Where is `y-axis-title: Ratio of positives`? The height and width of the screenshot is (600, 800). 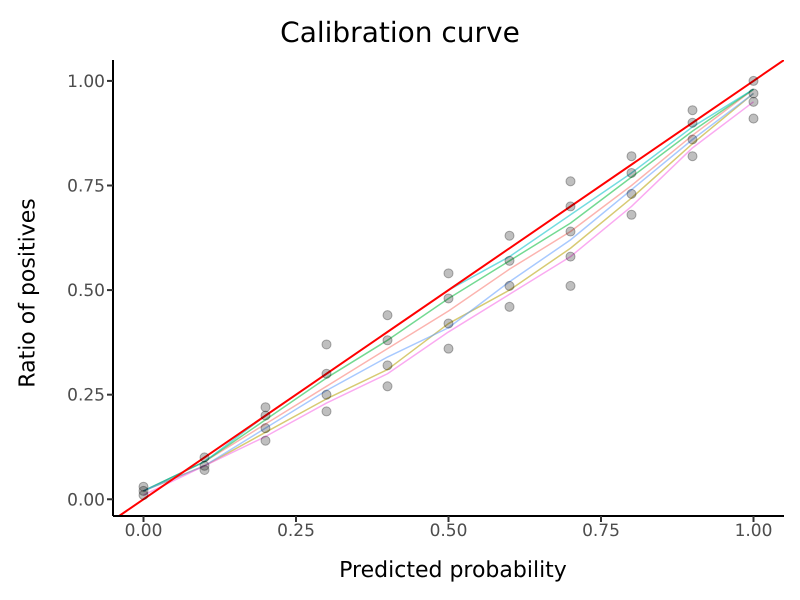 y-axis-title: Ratio of positives is located at coordinates (28, 293).